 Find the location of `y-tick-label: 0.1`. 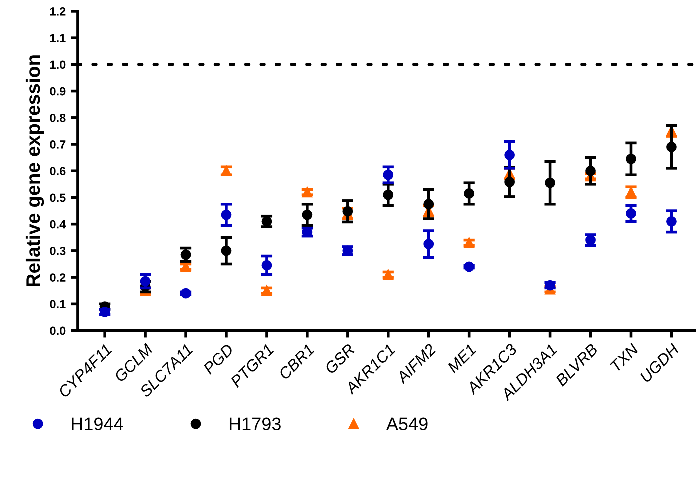

y-tick-label: 0.1 is located at coordinates (58, 304).